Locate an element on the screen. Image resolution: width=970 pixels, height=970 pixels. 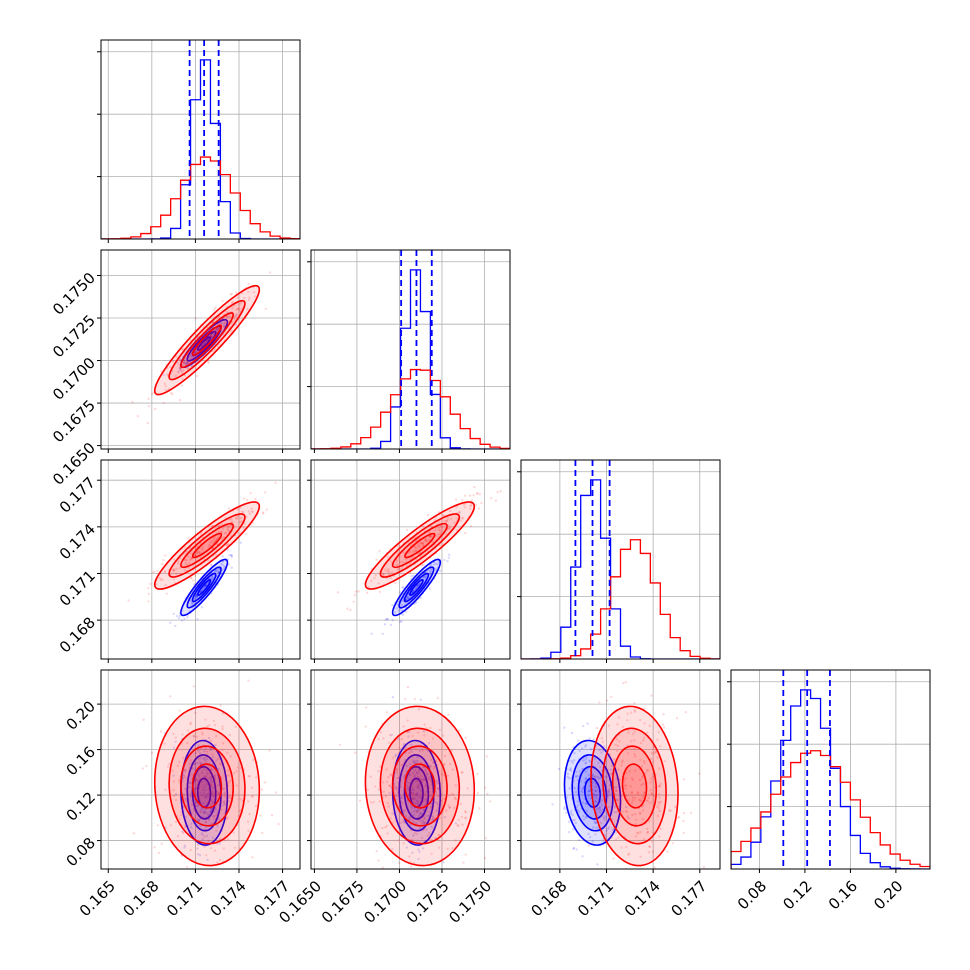
y-tick-label: 0.1725 is located at coordinates (74, 336).